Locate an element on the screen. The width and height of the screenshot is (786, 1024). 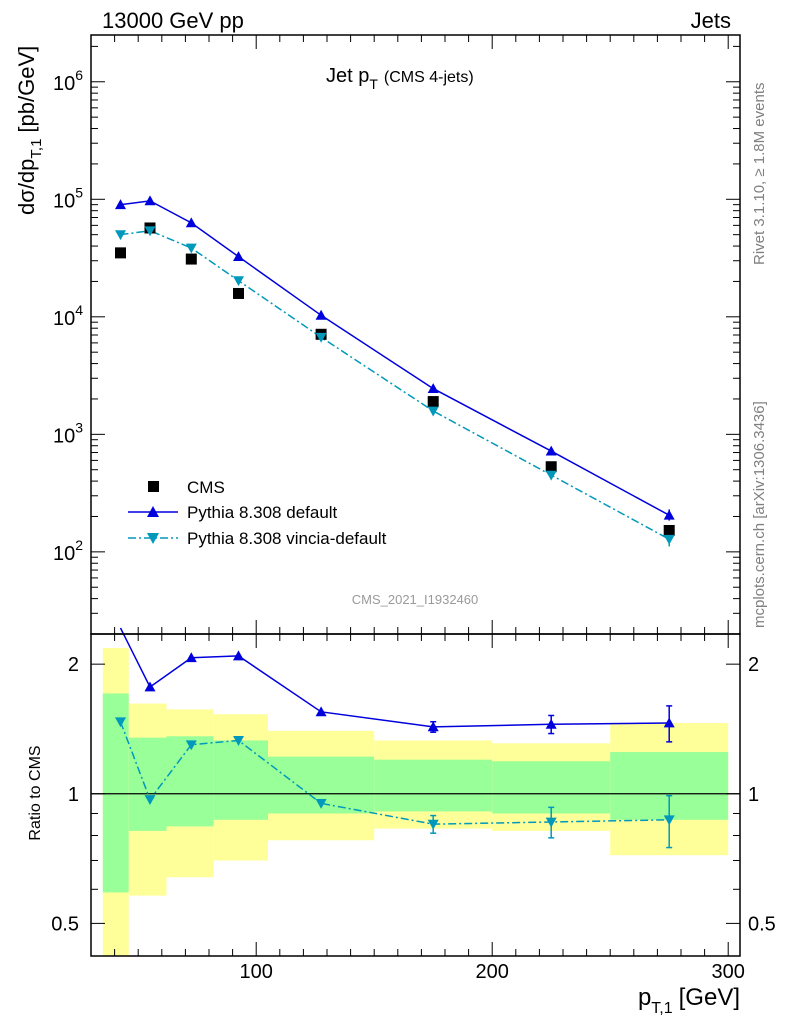
ratio-vincia-curve is located at coordinates (394, 773).